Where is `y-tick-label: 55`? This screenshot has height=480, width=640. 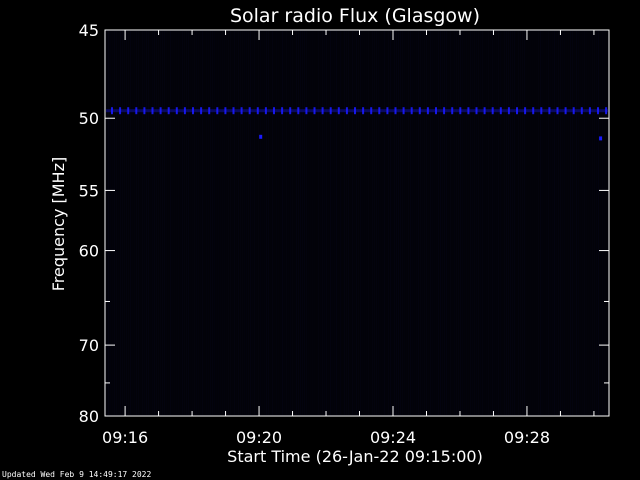
y-tick-label: 55 is located at coordinates (89, 190).